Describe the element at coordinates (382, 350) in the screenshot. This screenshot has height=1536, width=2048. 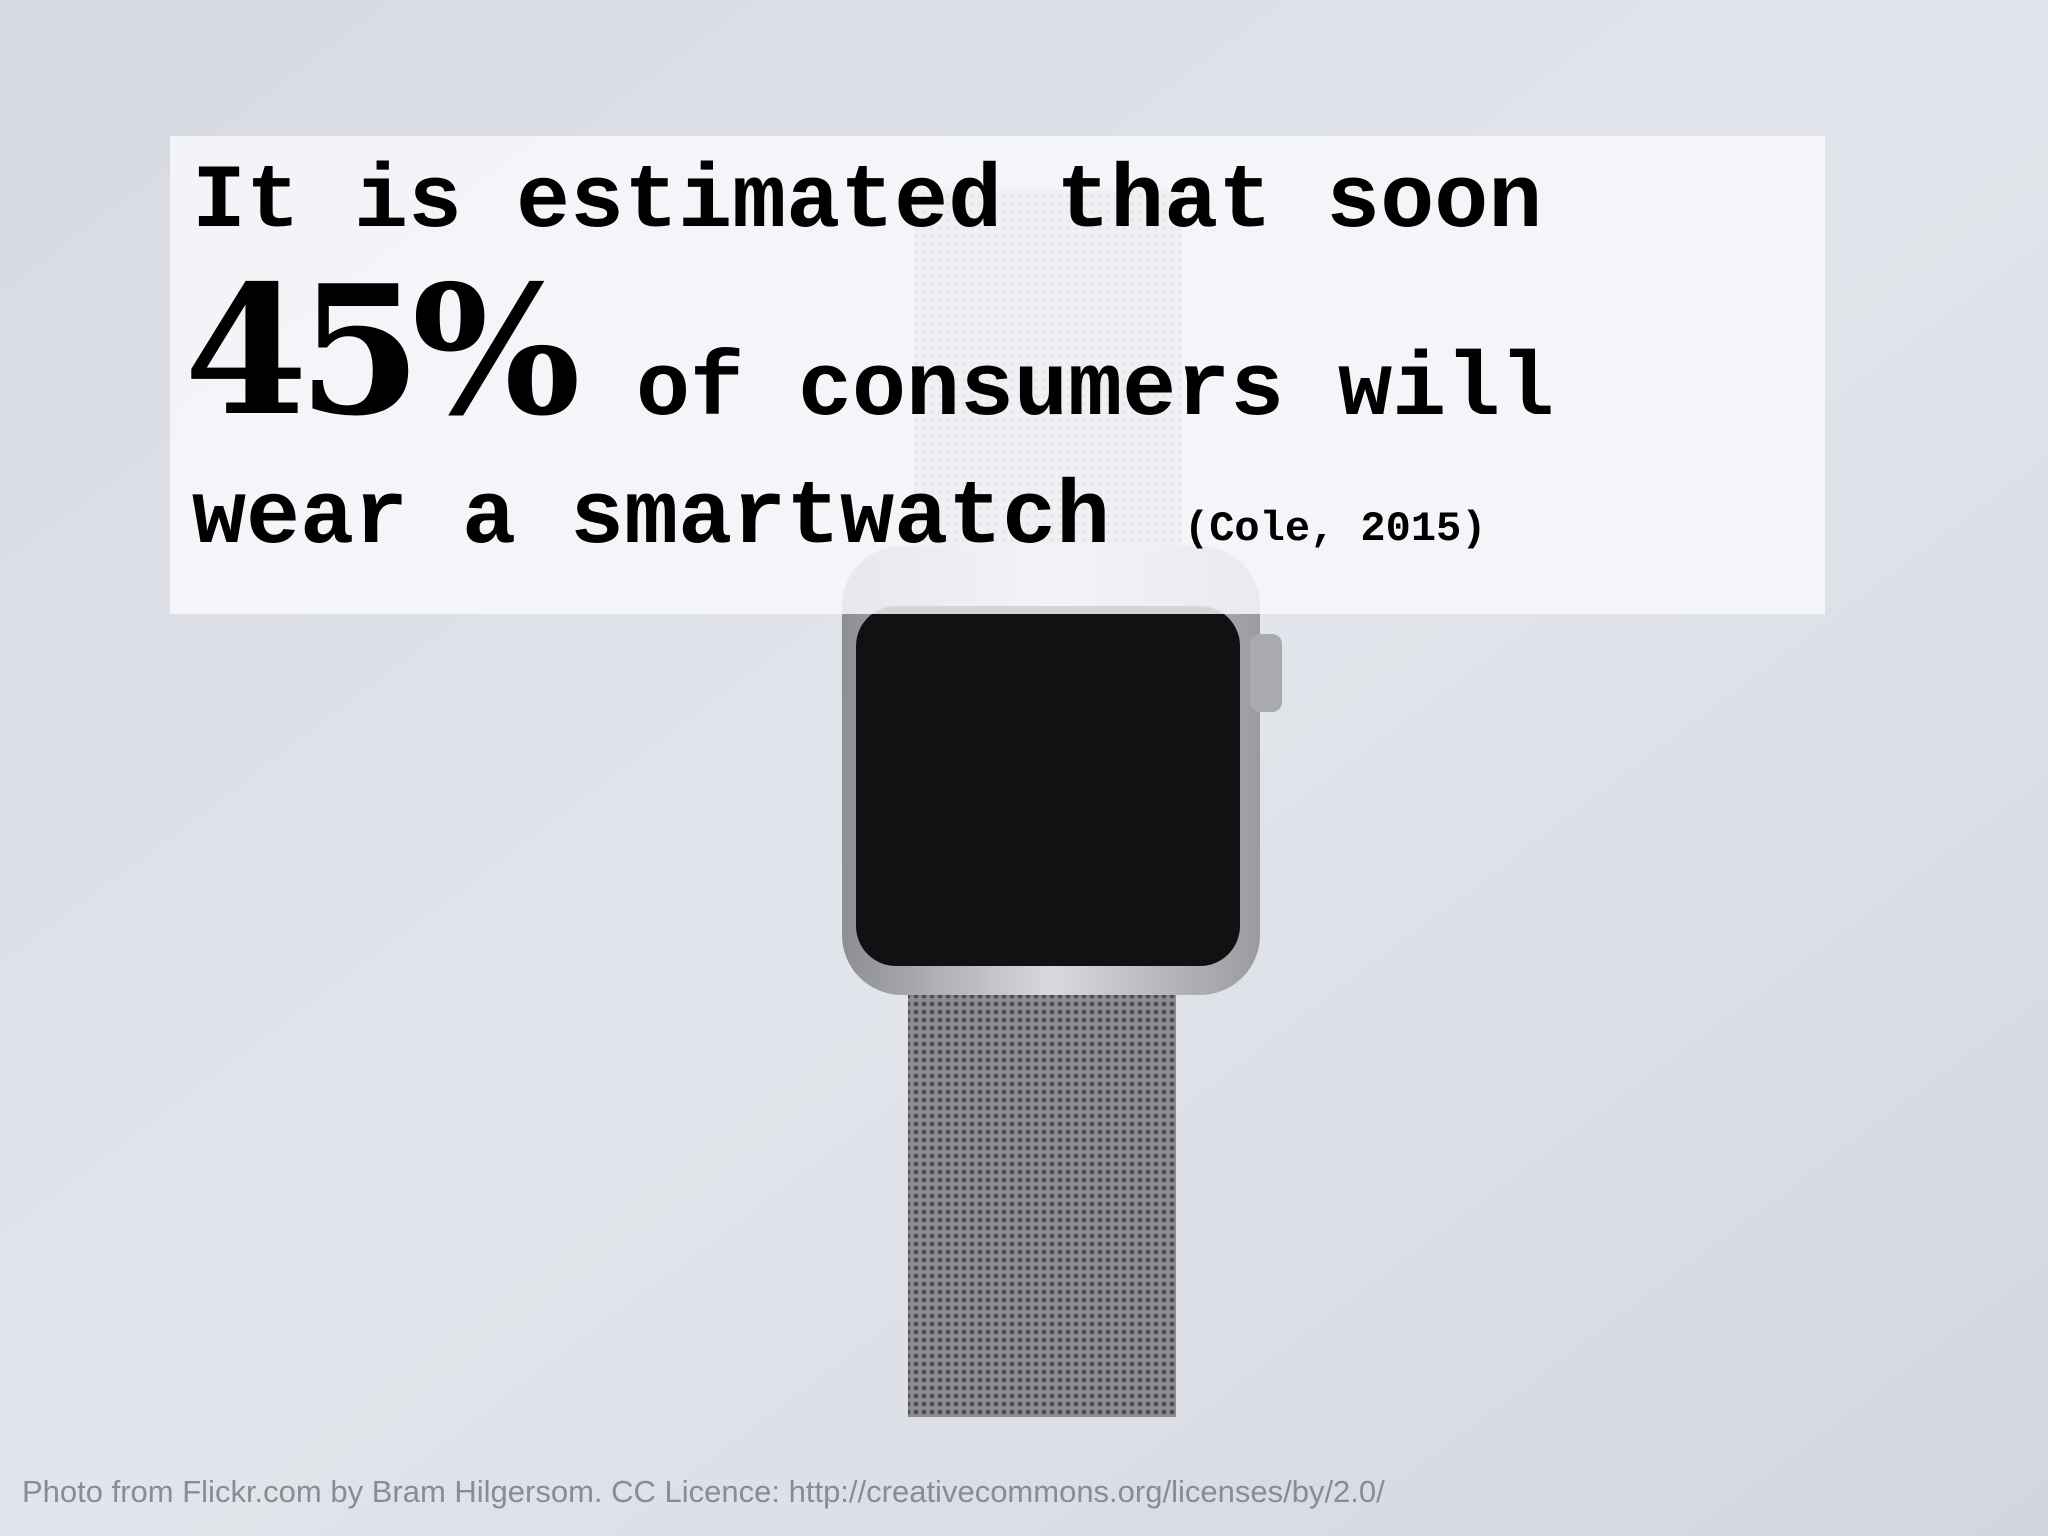
I see `statistic: 45%` at that location.